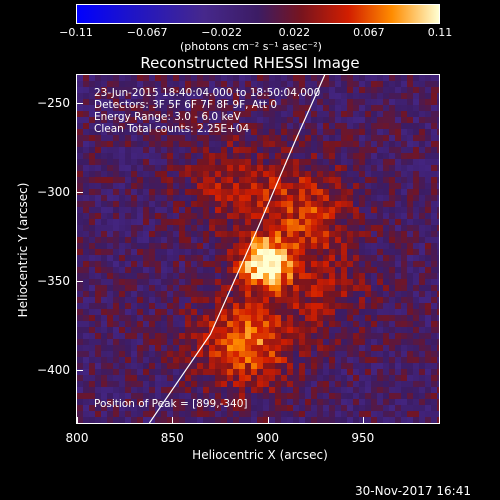  Describe the element at coordinates (80, 281) in the screenshot. I see `y-tick-mark` at that location.